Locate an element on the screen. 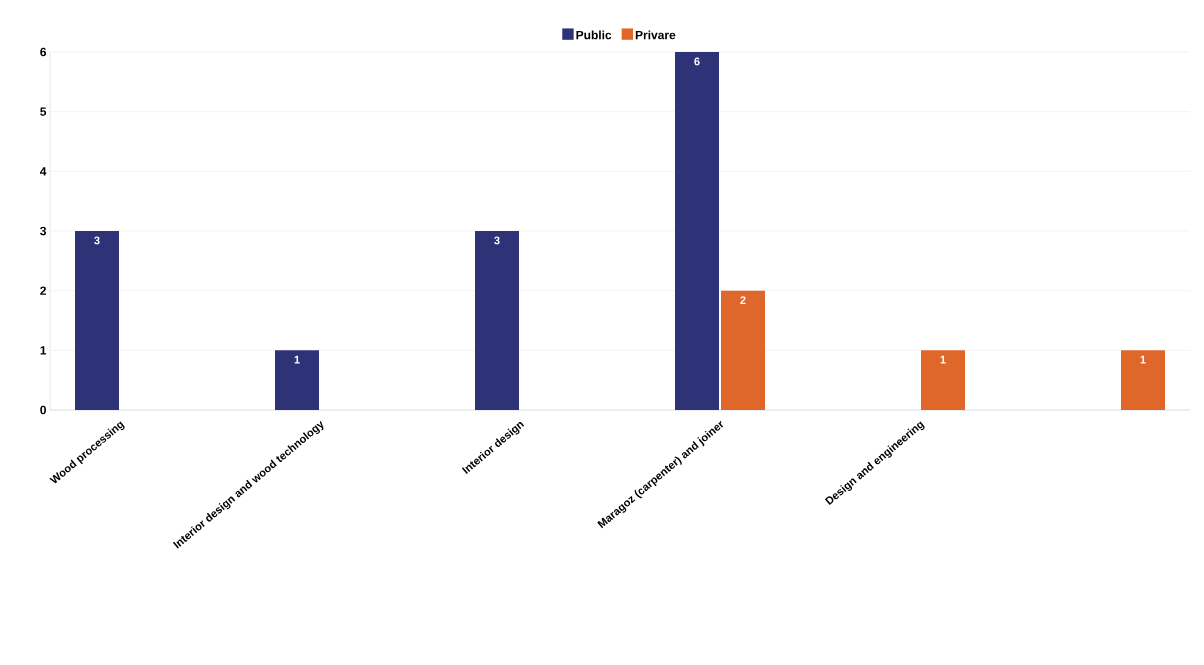  y-tick-label: 4 is located at coordinates (43, 171).